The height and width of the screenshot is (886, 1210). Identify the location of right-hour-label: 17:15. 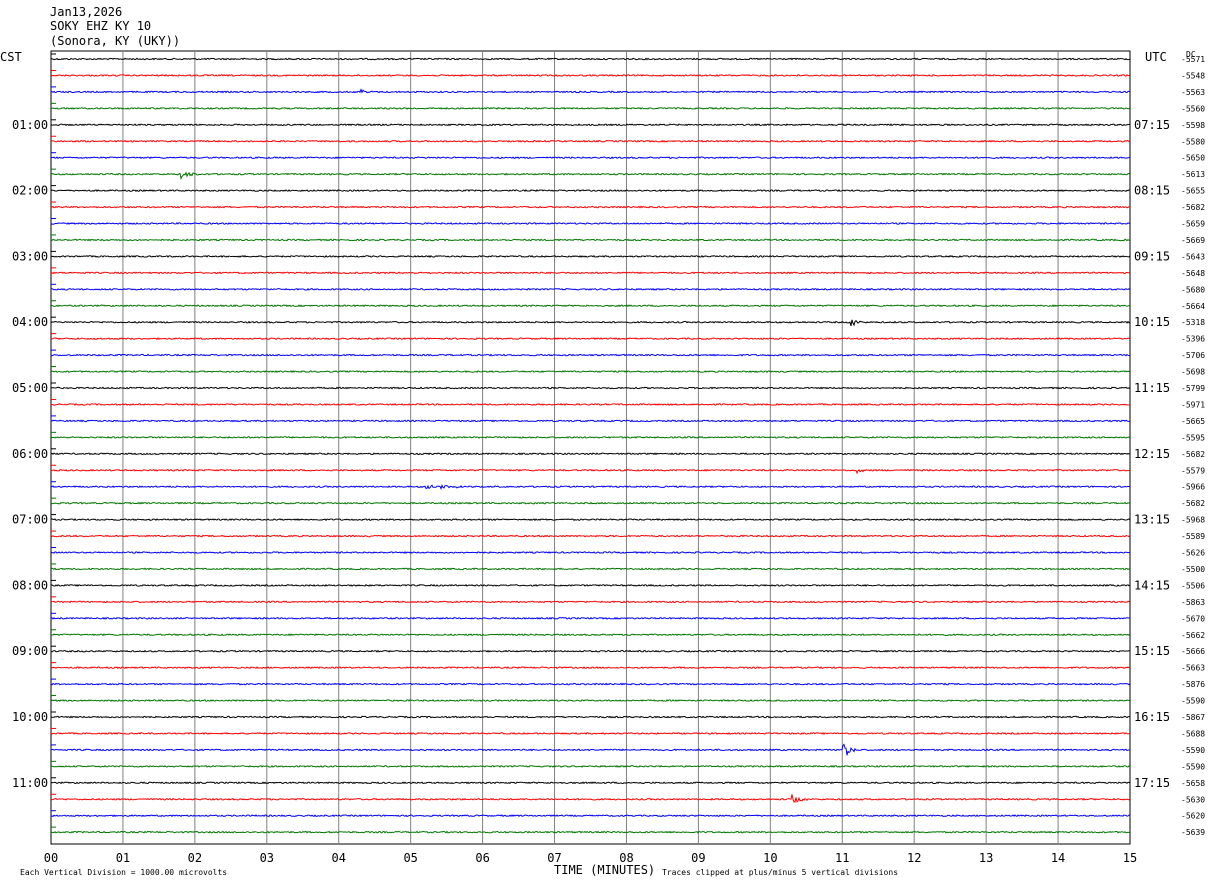
(1152, 783).